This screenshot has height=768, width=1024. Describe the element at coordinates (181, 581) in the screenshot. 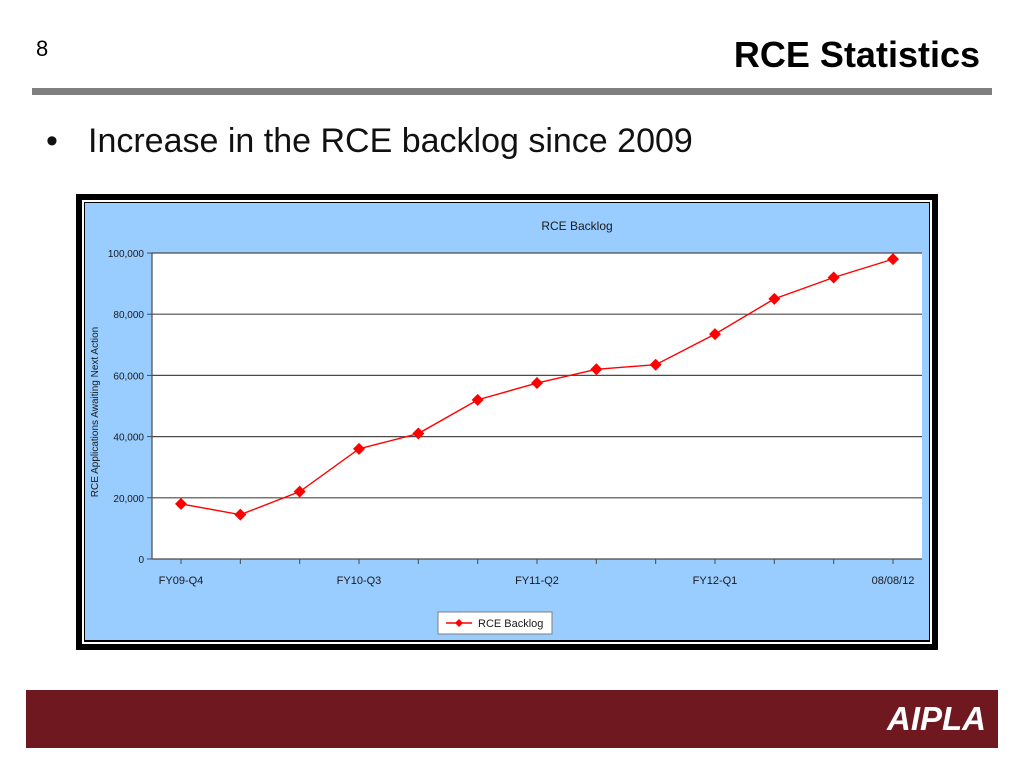

I see `x-tick-label: FY09-Q4` at that location.